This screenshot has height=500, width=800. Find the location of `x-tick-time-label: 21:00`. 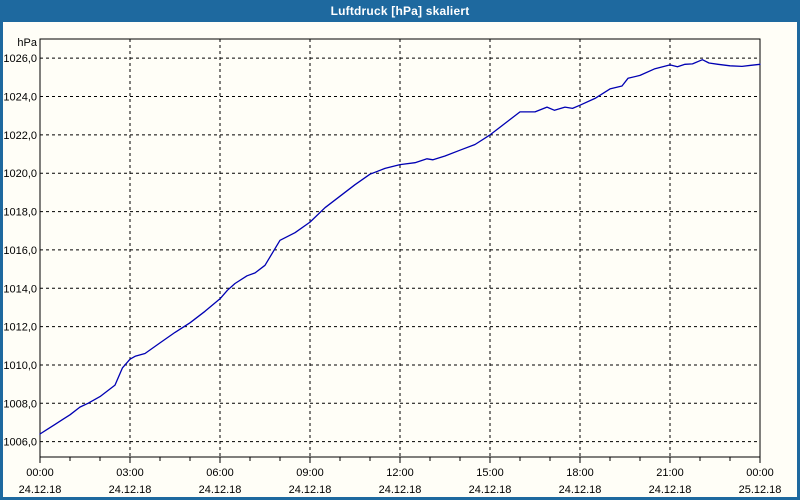

x-tick-time-label: 21:00 is located at coordinates (670, 473).